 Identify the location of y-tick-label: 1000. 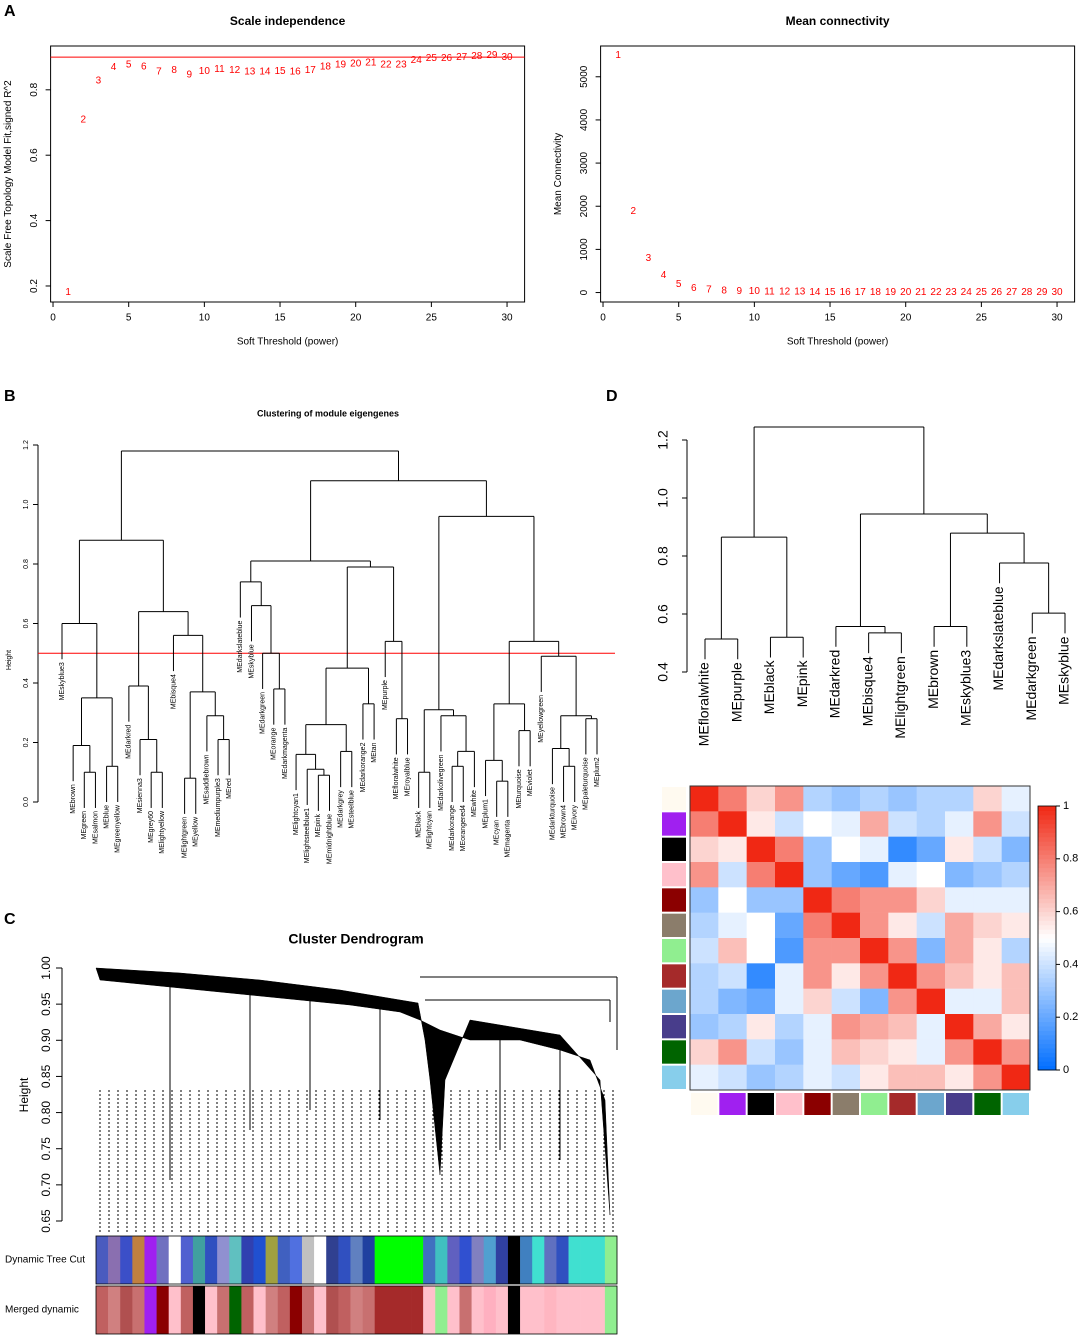
(584, 249).